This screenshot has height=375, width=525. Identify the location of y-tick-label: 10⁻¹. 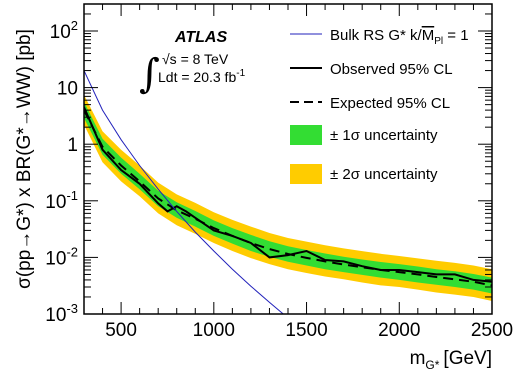
(61, 200).